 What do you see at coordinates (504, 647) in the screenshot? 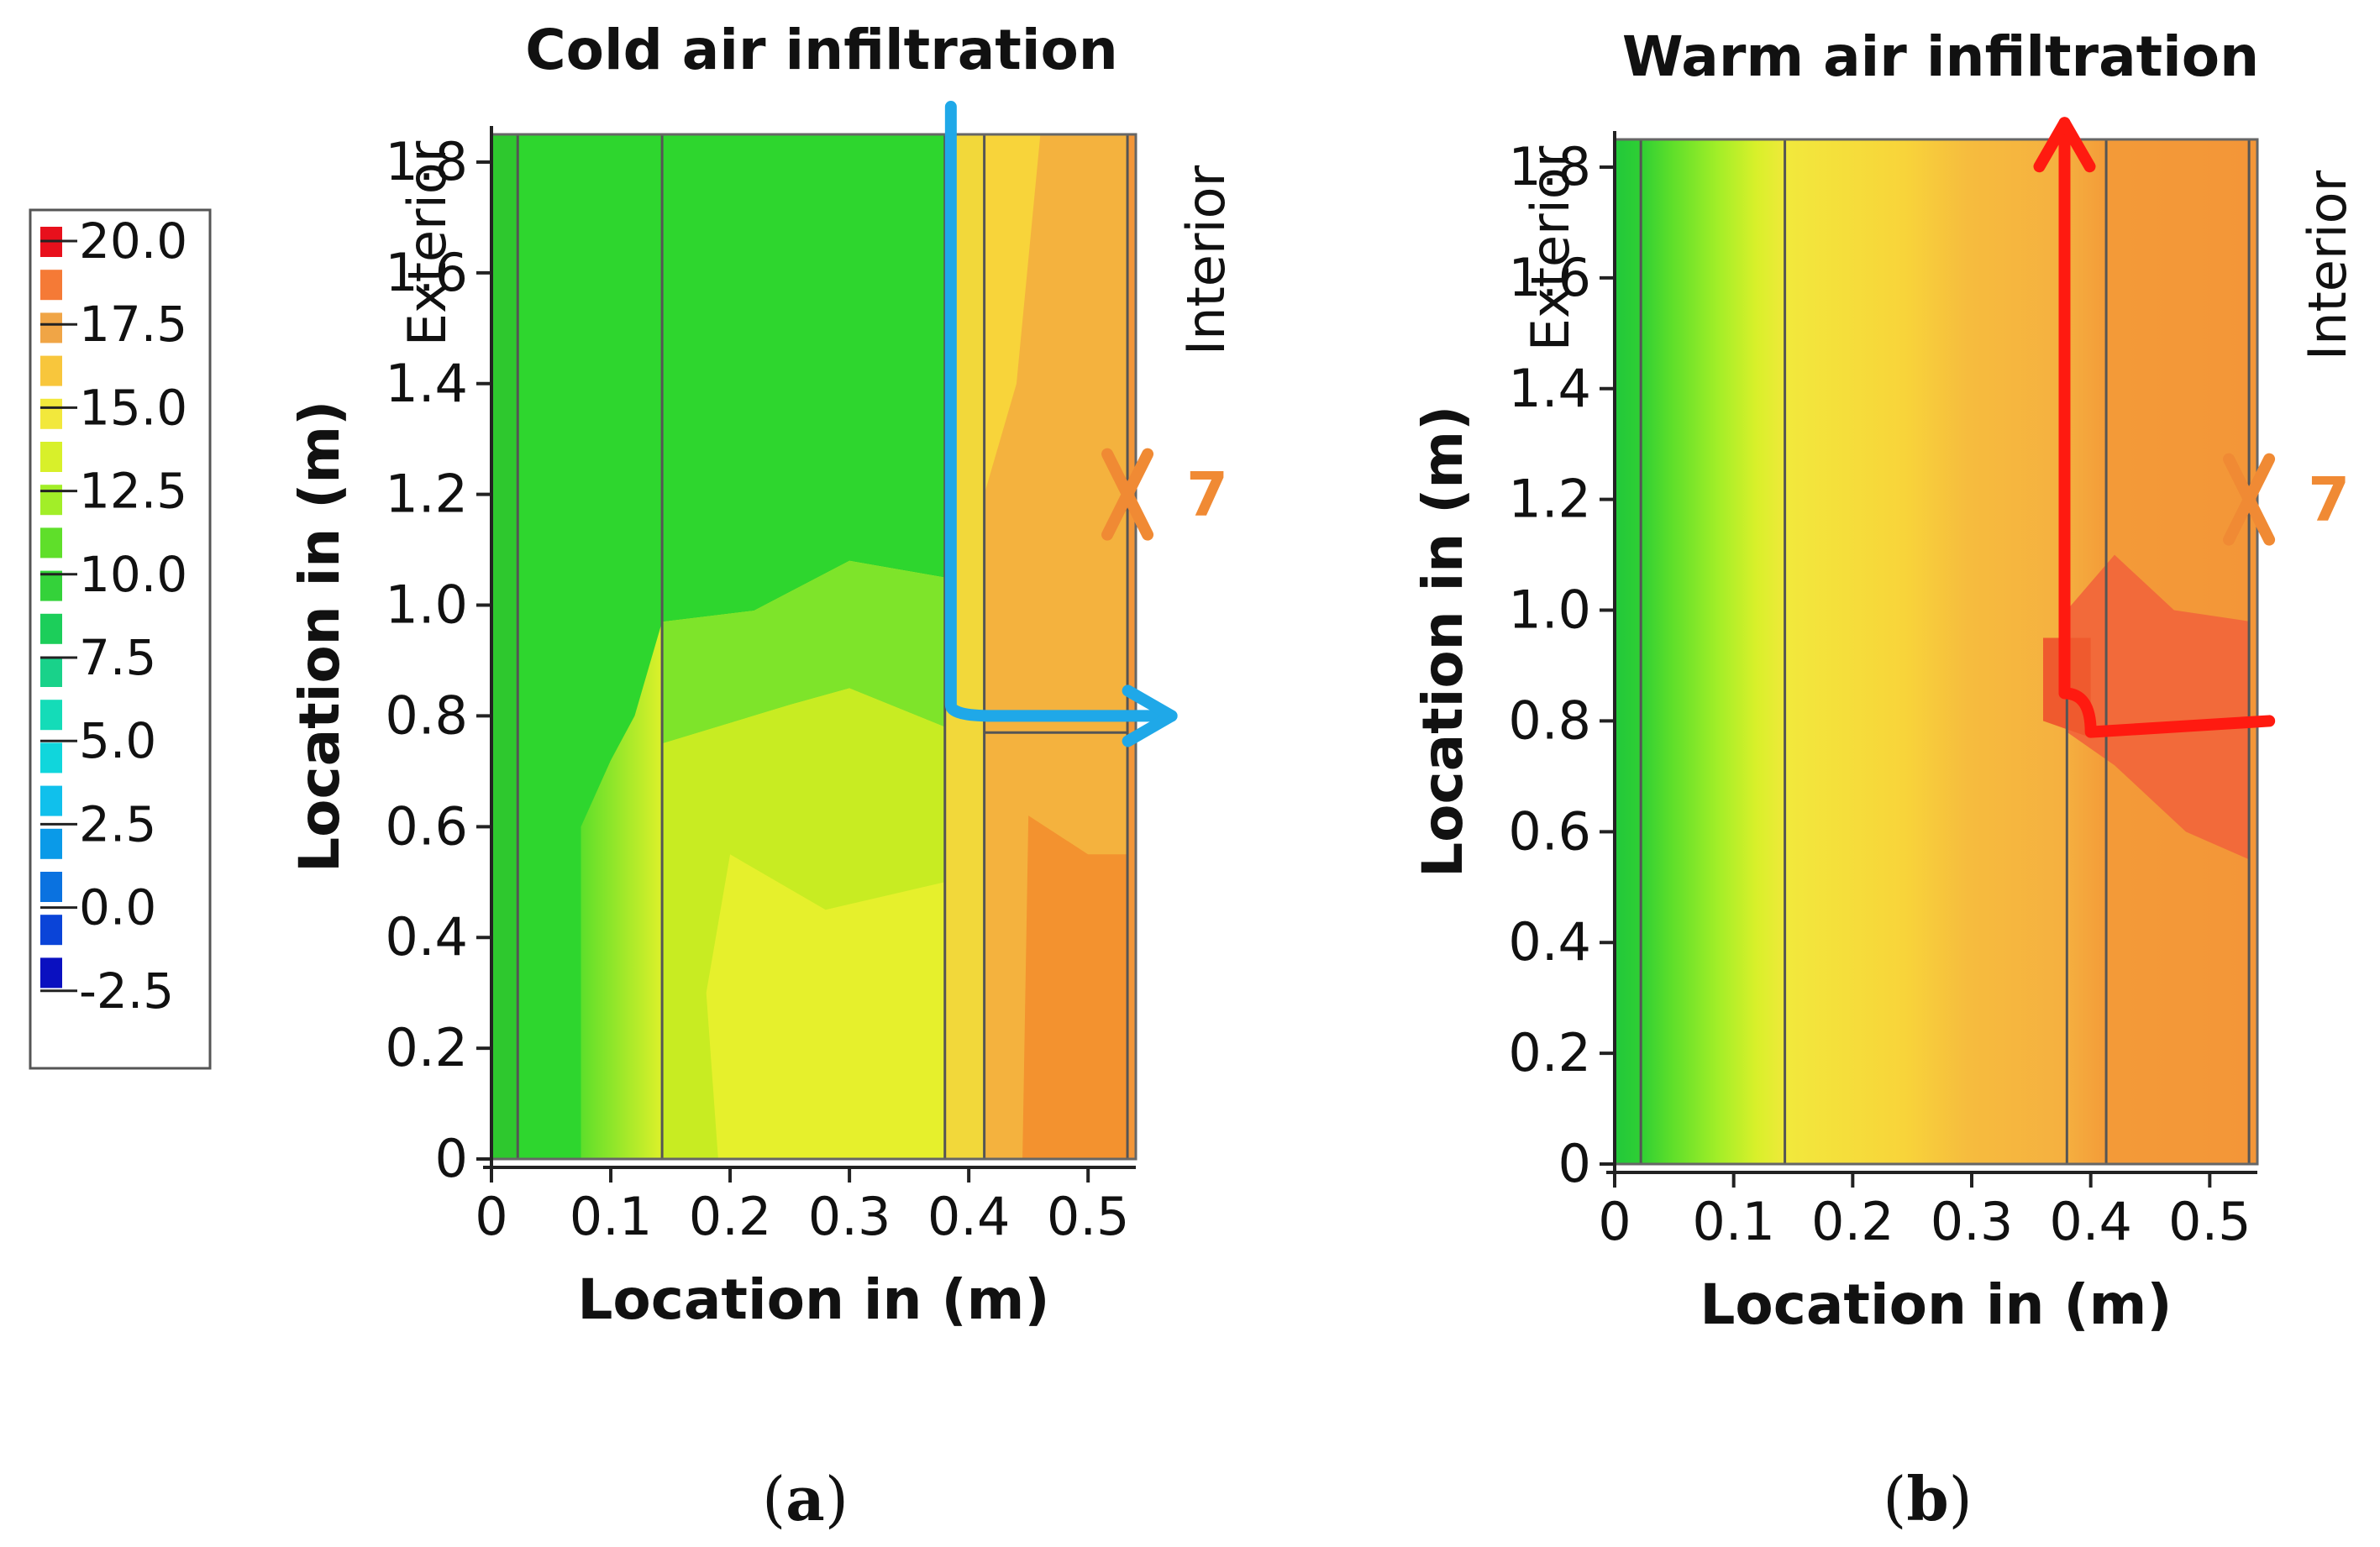
I see `heatmap-region-cladding` at bounding box center [504, 647].